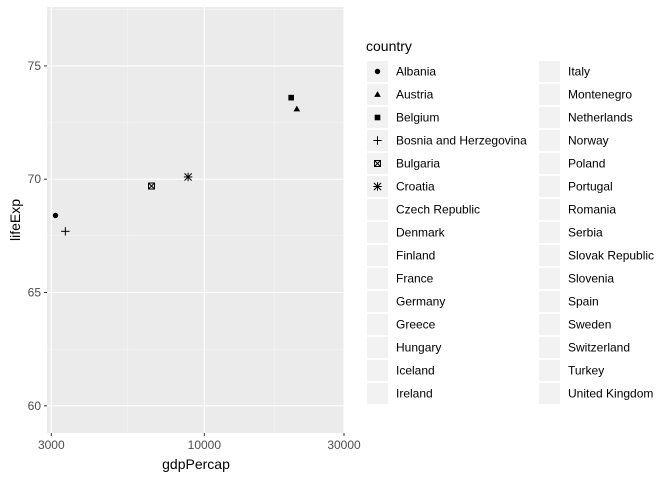 The width and height of the screenshot is (672, 485). I want to click on legend-label: Ireland, so click(414, 394).